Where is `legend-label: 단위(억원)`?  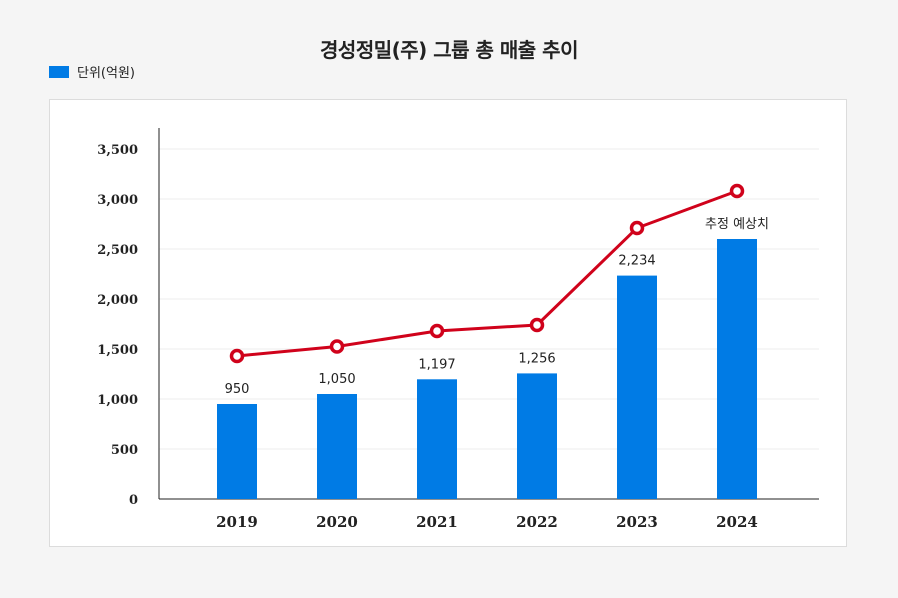 legend-label: 단위(억원) is located at coordinates (106, 73).